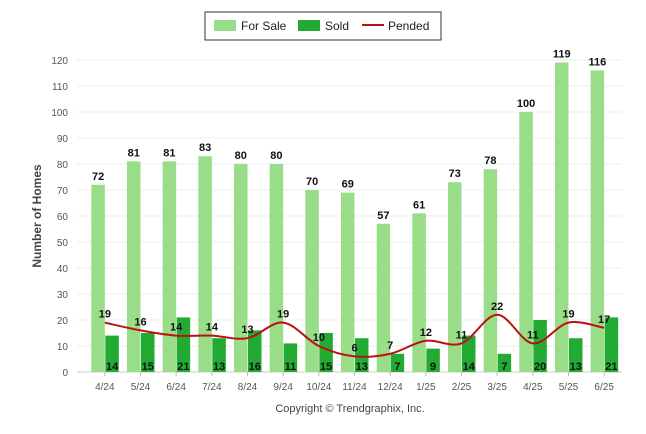 This screenshot has width=646, height=434. I want to click on pended-line, so click(354, 335).